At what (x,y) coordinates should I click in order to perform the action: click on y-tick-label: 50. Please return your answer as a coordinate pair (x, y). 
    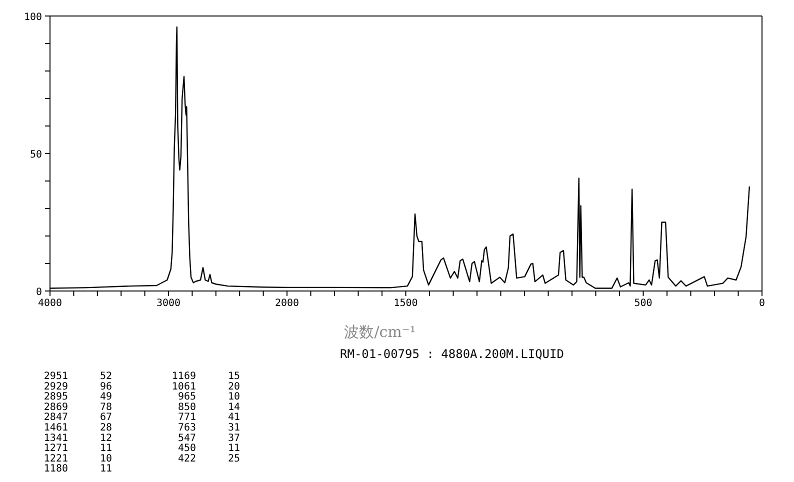
    Looking at the image, I should click on (36, 155).